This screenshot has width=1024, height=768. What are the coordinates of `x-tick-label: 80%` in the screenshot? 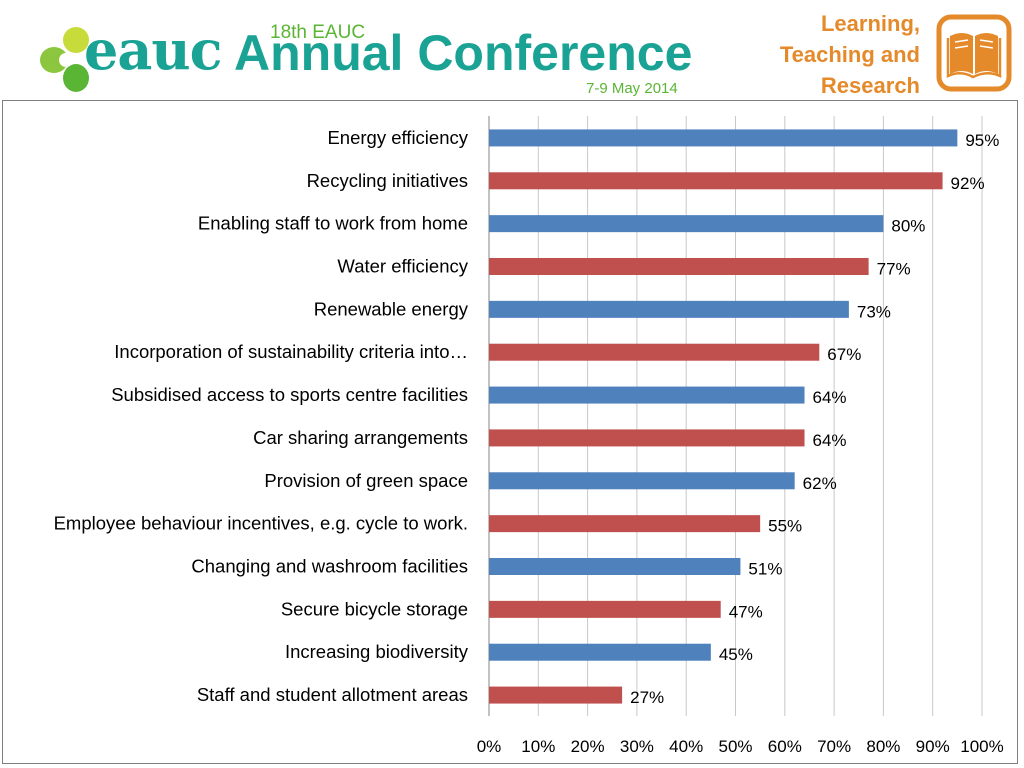 It's located at (883, 746).